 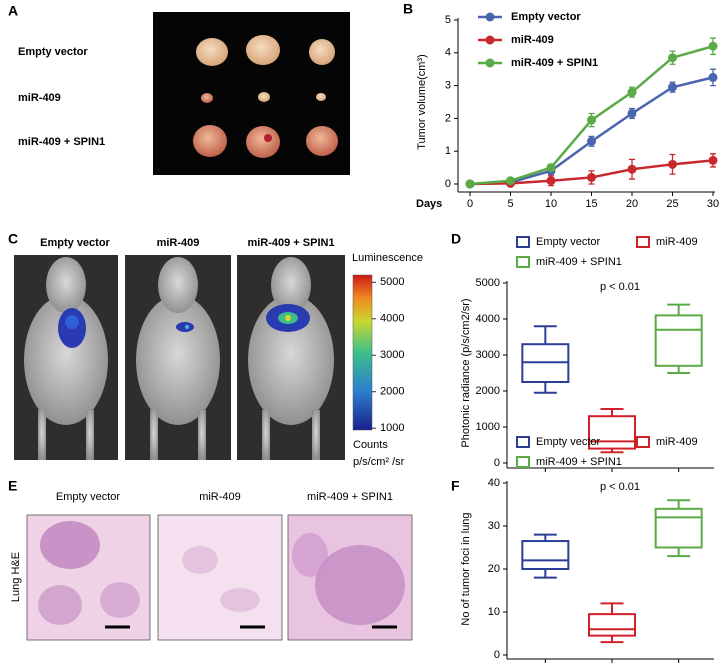 I want to click on colorbar-units: Counts, so click(x=370, y=445).